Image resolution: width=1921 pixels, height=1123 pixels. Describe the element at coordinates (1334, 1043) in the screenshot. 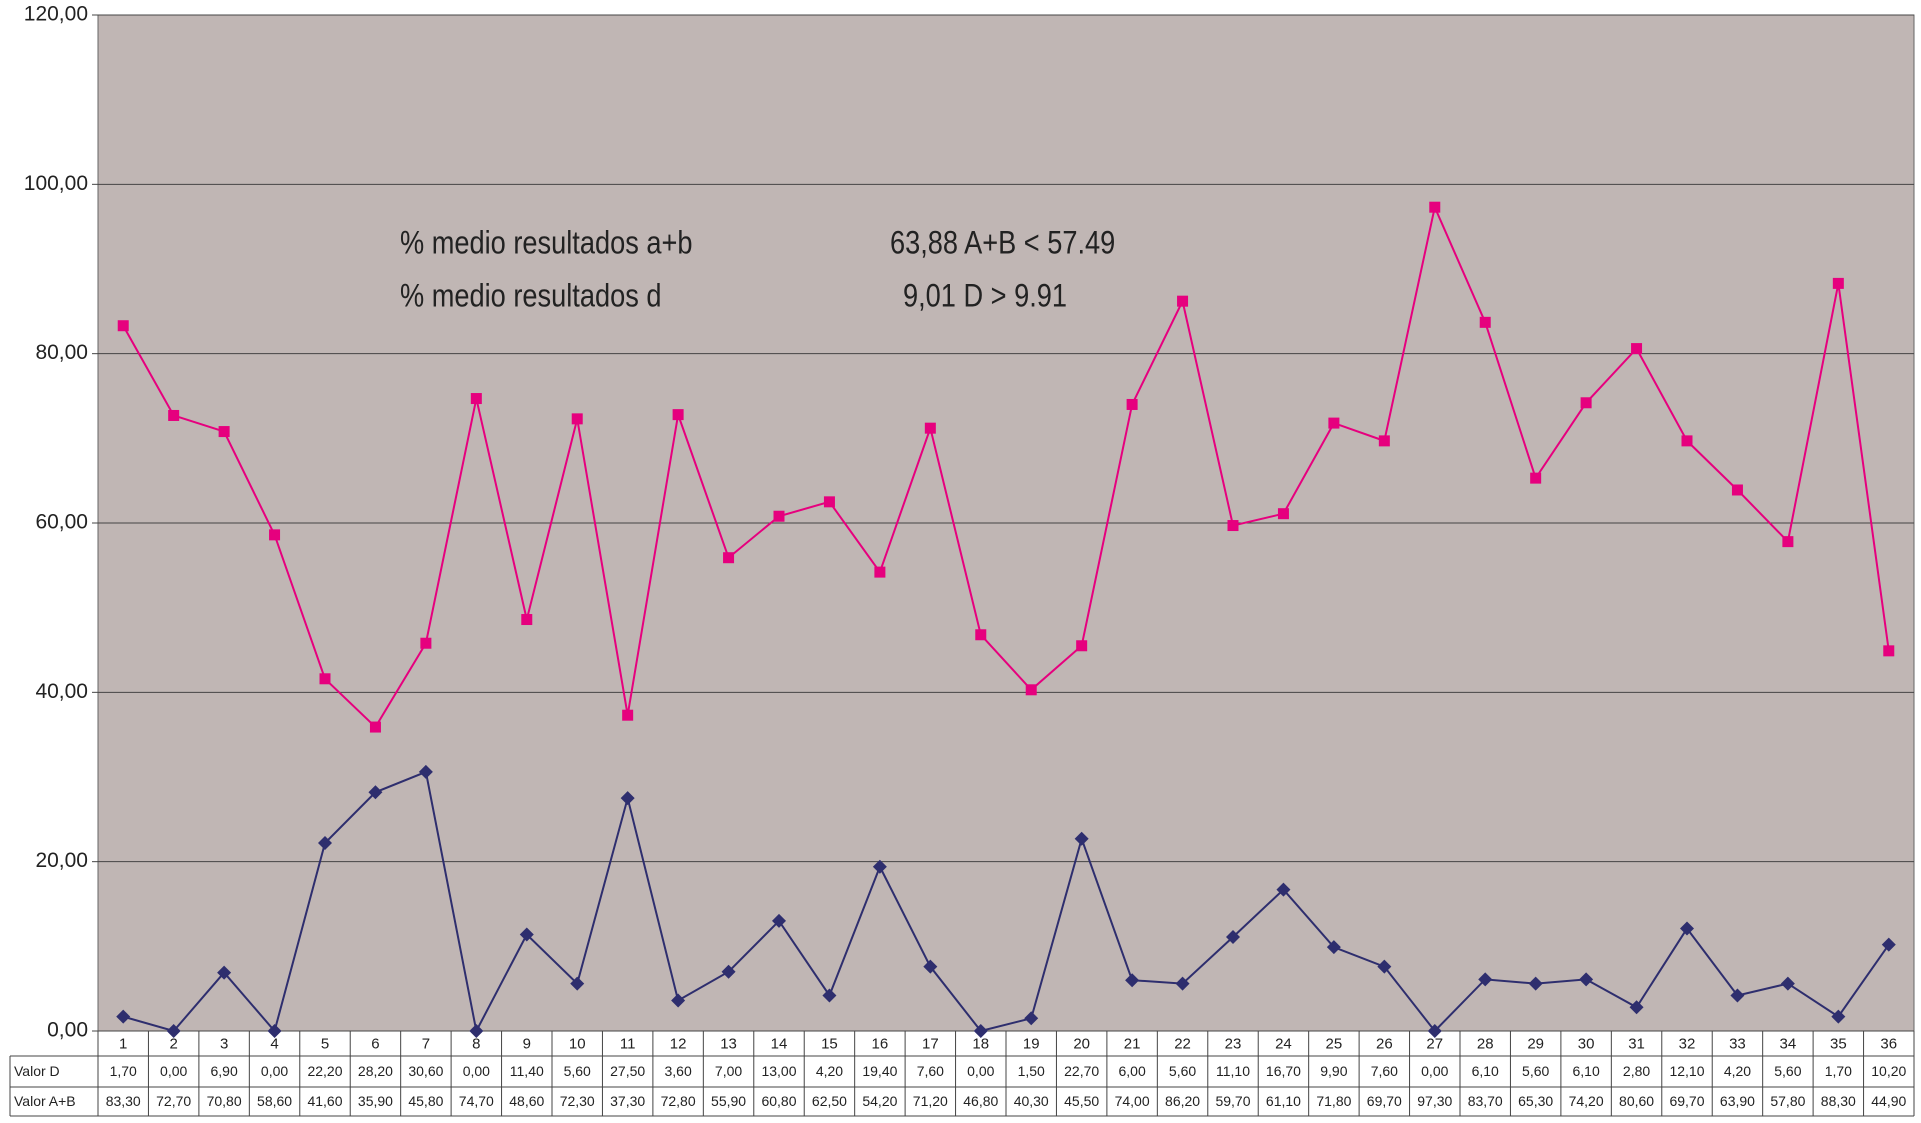

I see `x-tick-label: 25` at that location.